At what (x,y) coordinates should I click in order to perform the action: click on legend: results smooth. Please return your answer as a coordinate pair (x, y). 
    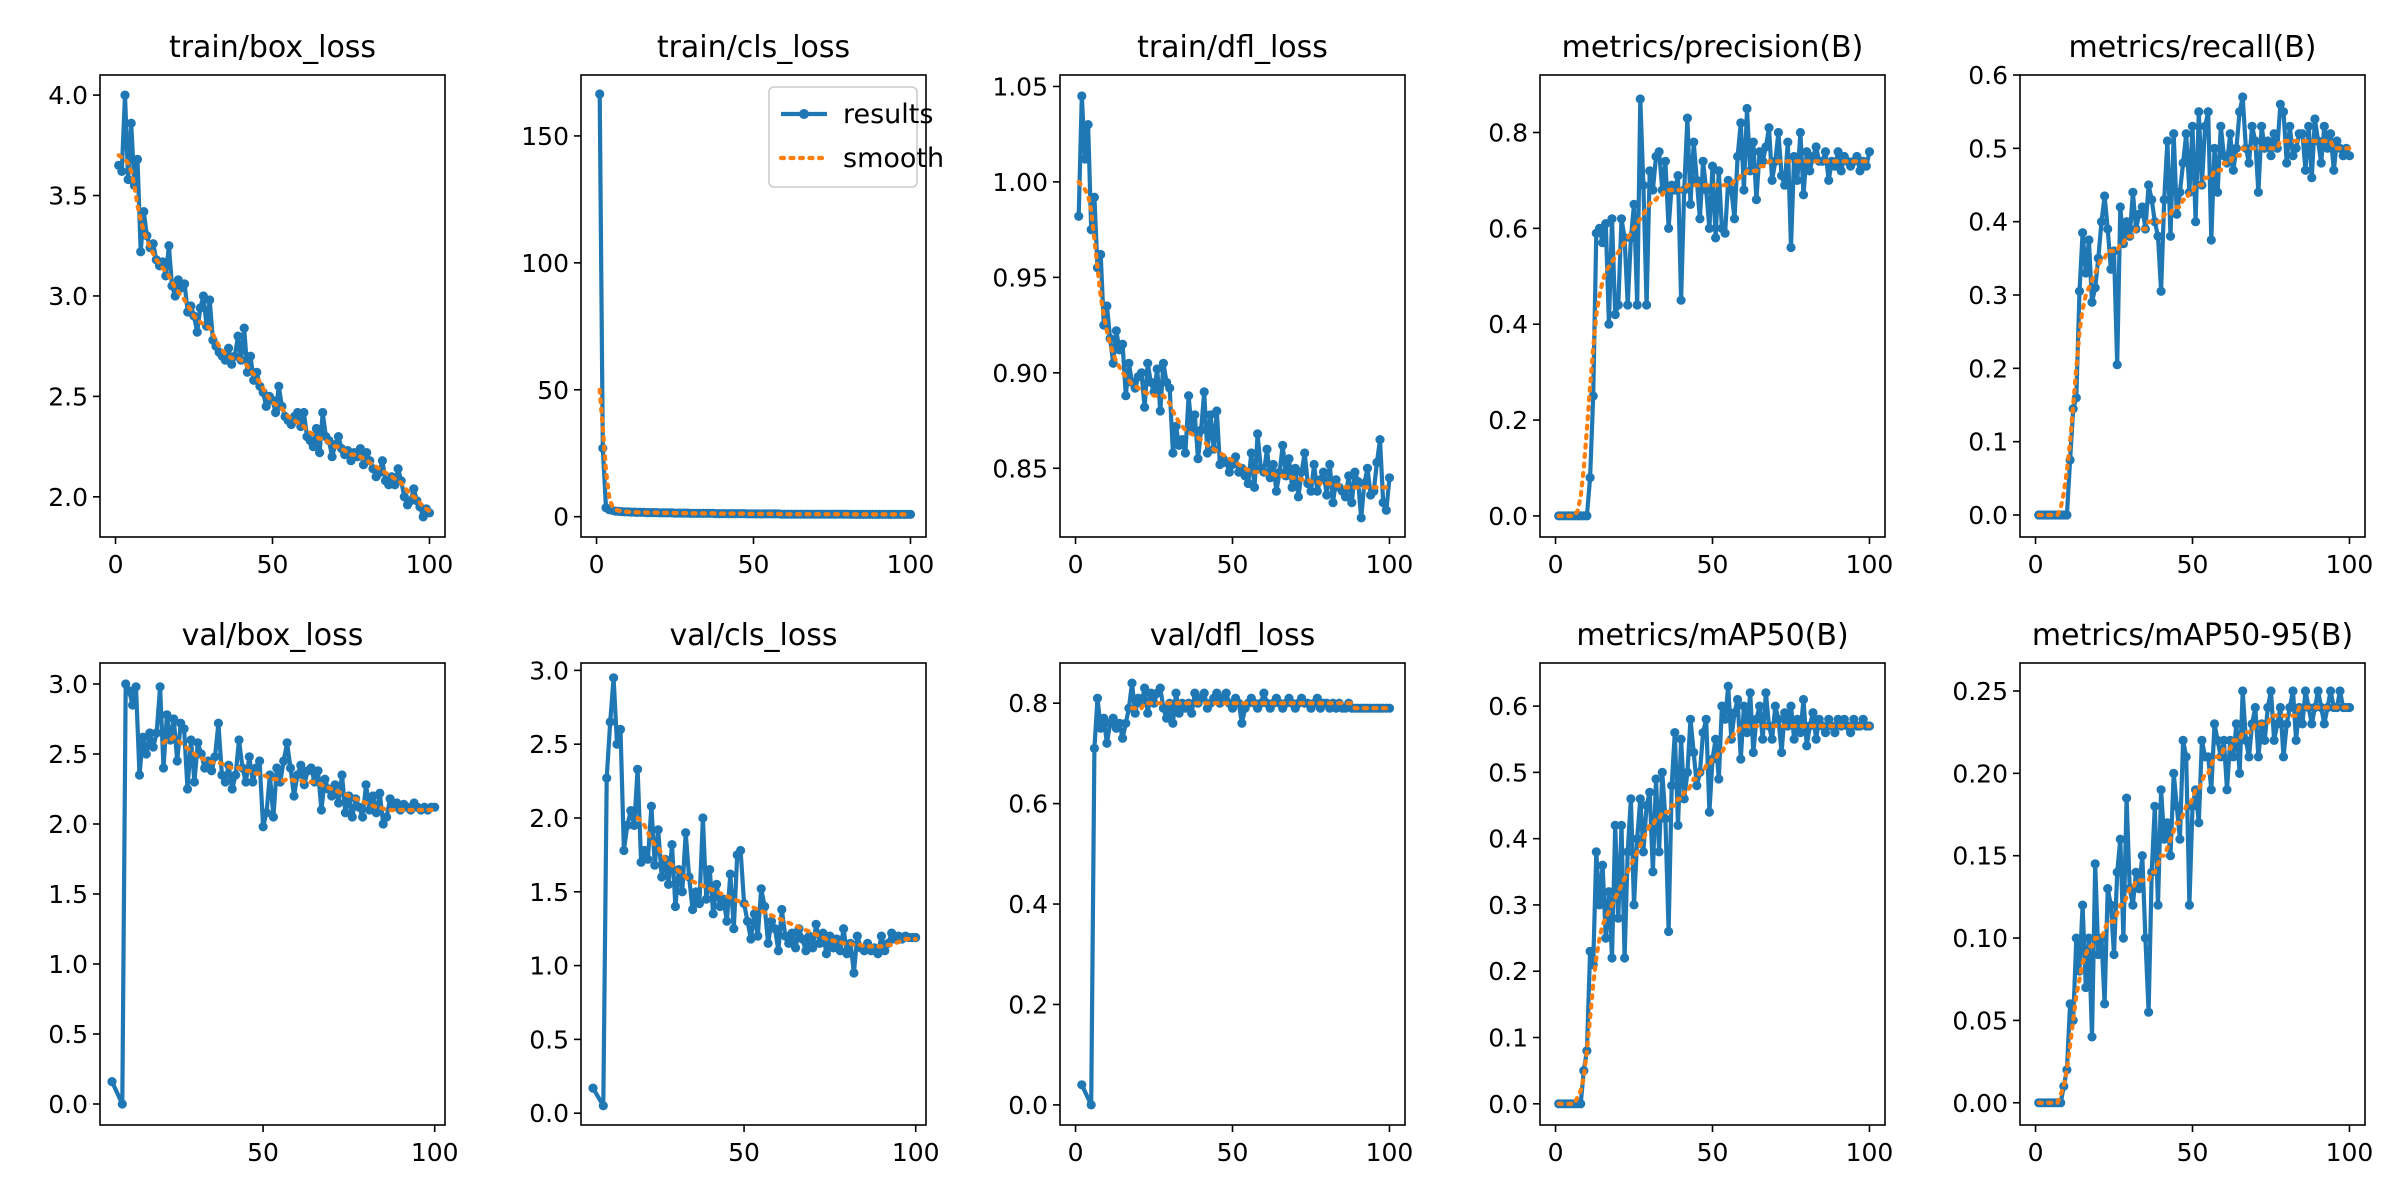
    Looking at the image, I should click on (856, 137).